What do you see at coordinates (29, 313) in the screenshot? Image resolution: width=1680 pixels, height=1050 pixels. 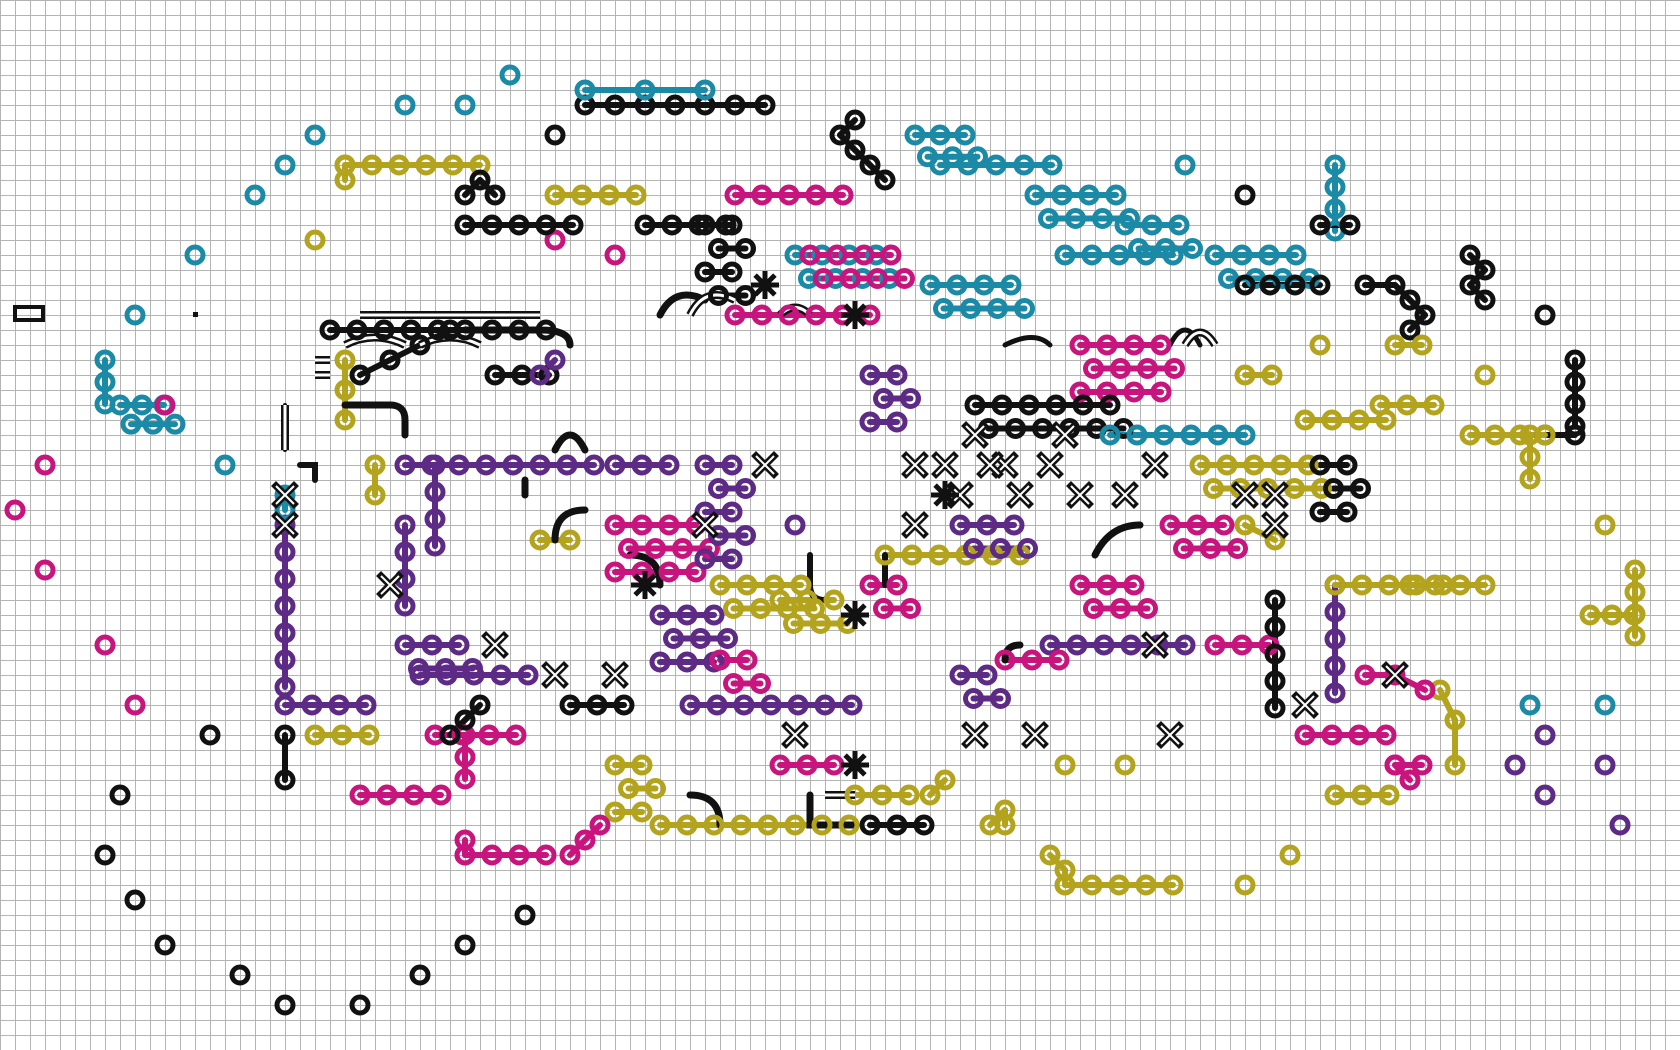 I see `rect-marker` at bounding box center [29, 313].